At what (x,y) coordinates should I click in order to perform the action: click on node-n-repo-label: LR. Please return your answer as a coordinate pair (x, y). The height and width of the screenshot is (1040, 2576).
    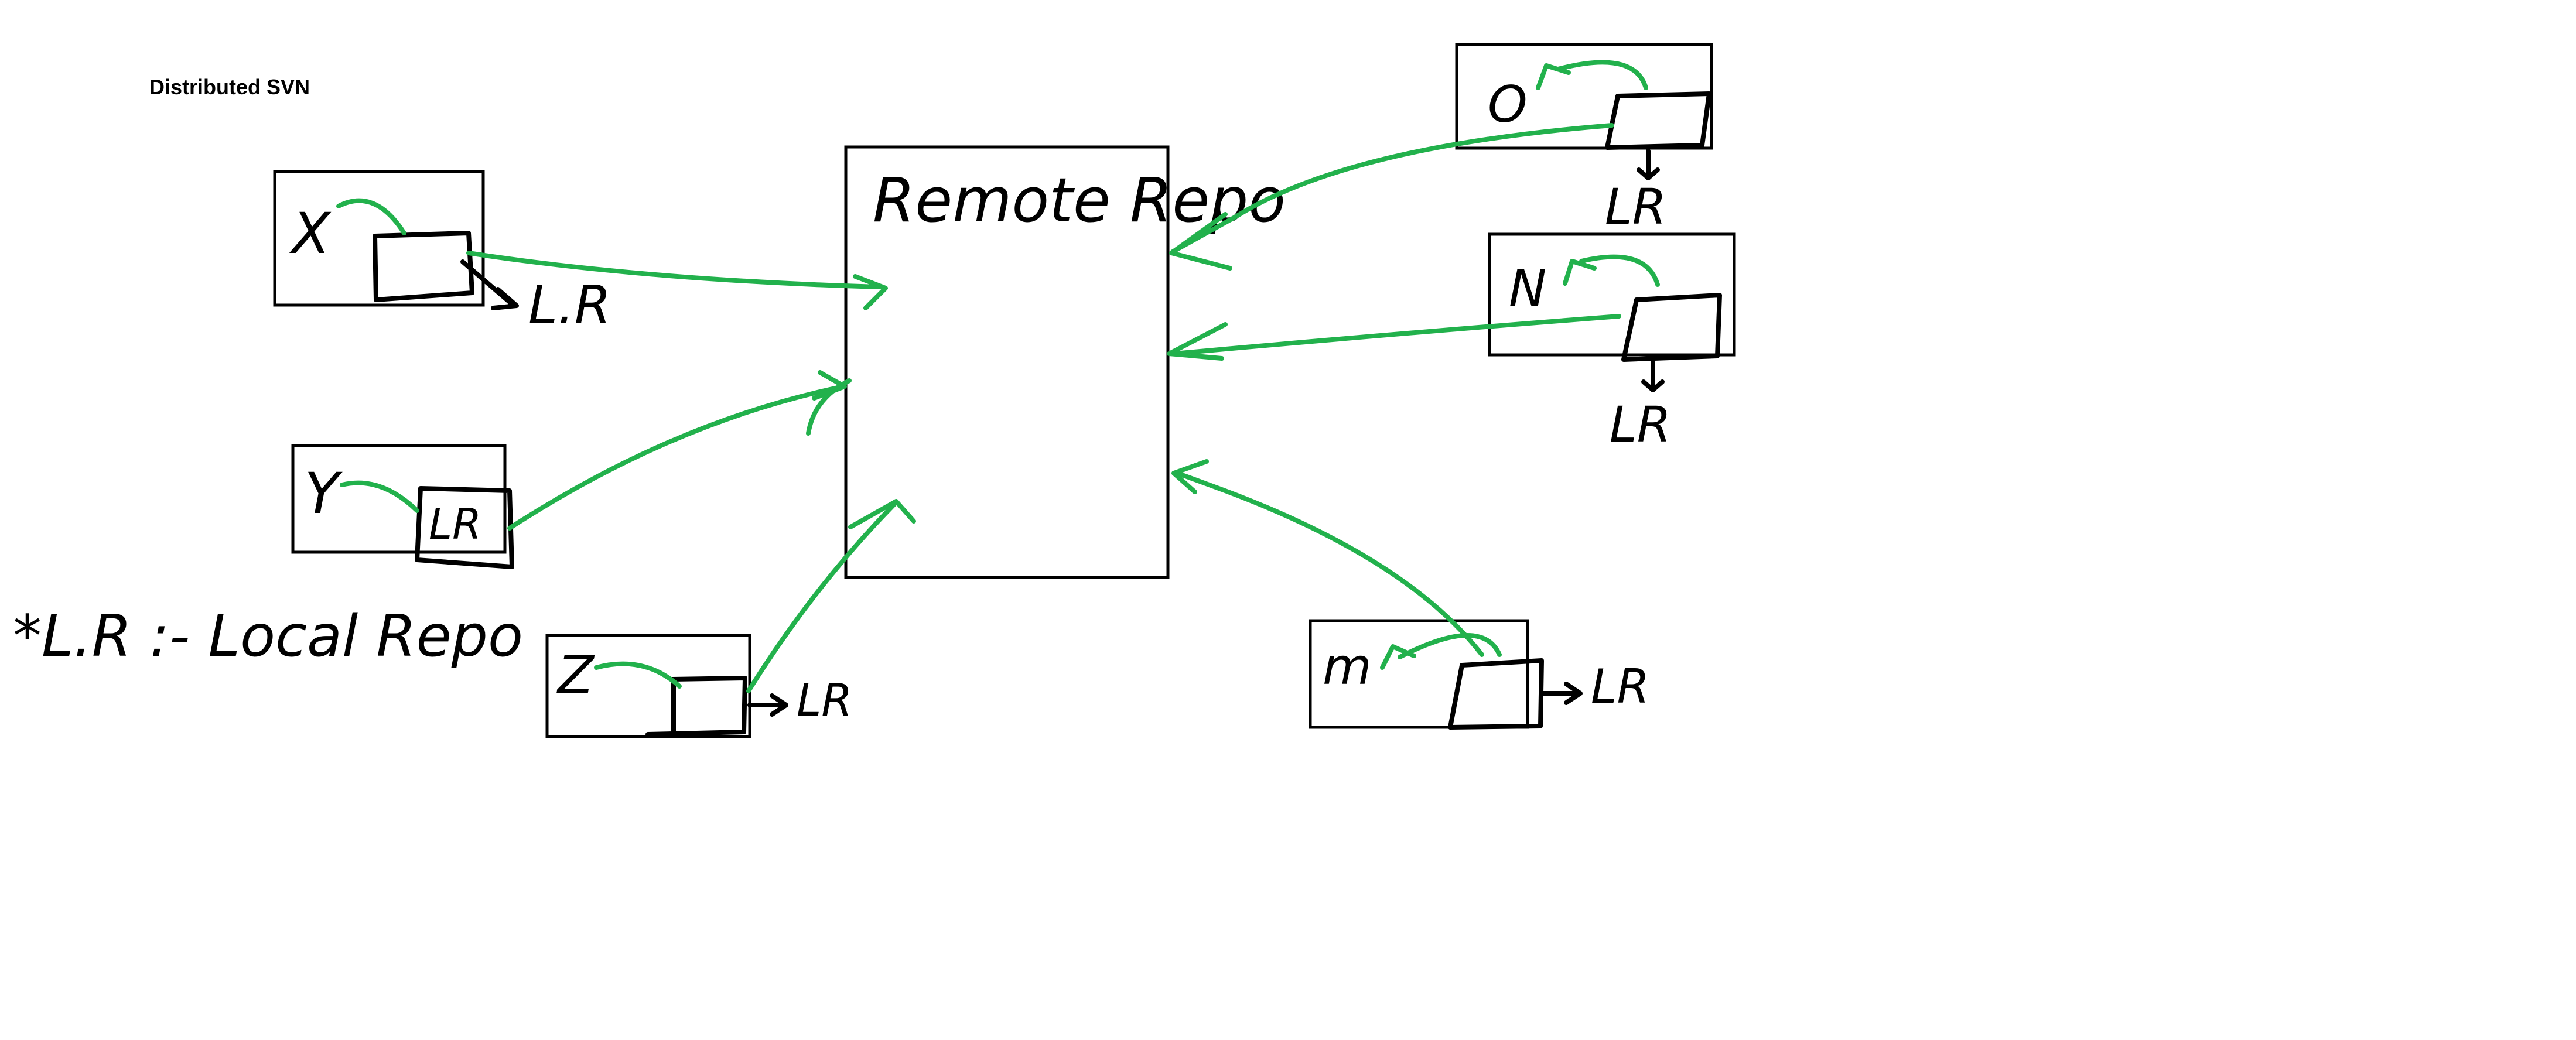
    Looking at the image, I should click on (1641, 424).